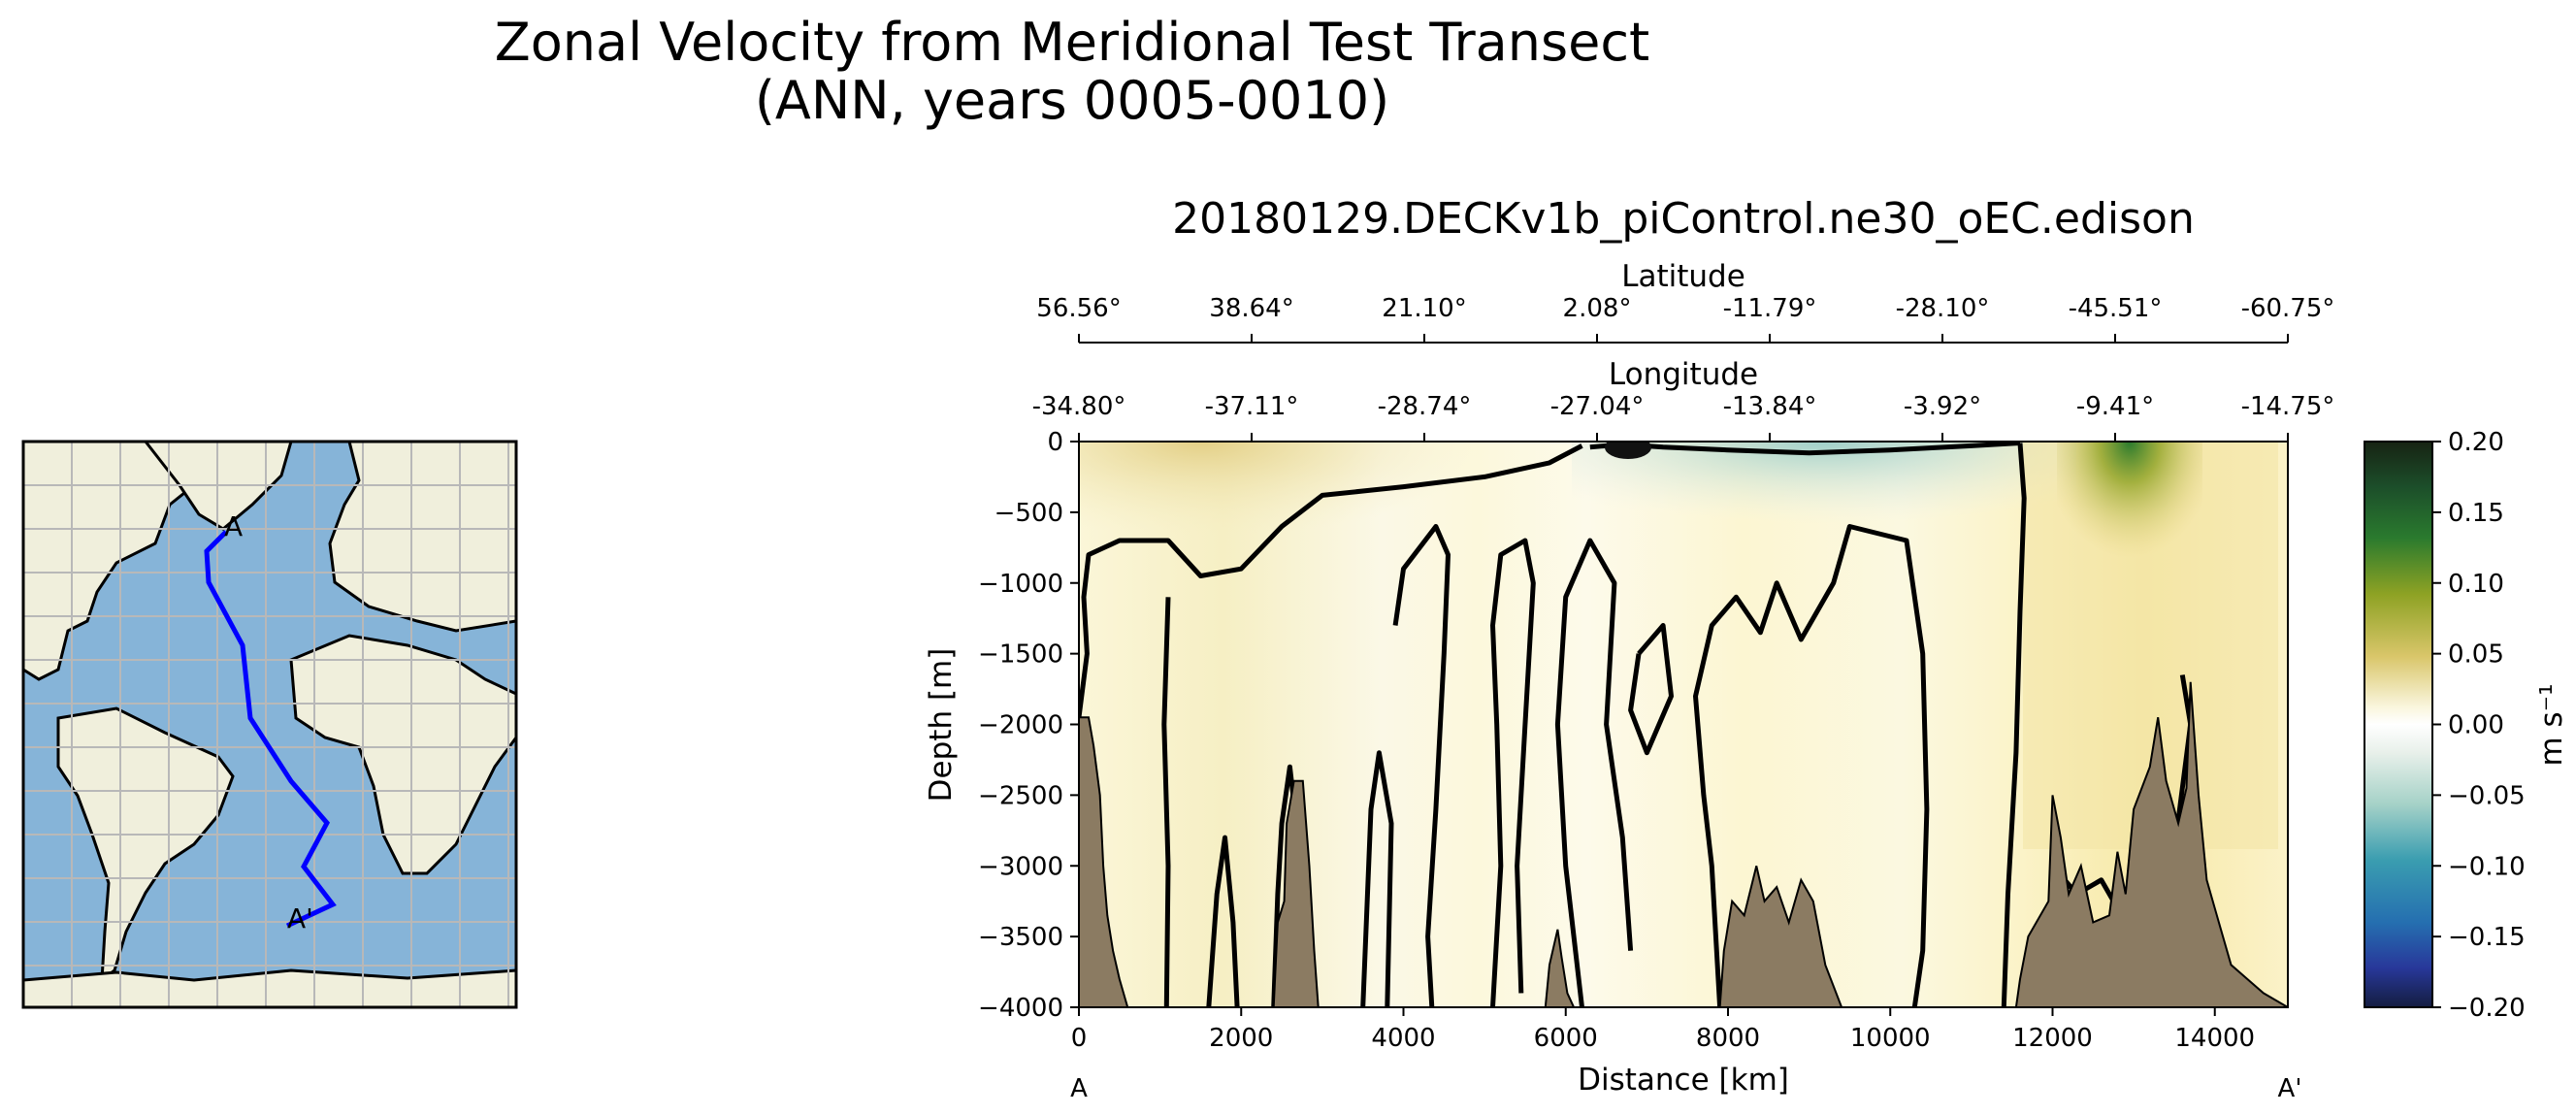 Image resolution: width=2576 pixels, height=1115 pixels. What do you see at coordinates (1072, 100) in the screenshot?
I see `figure-title-line2: (ANN, years 0005-0010)` at bounding box center [1072, 100].